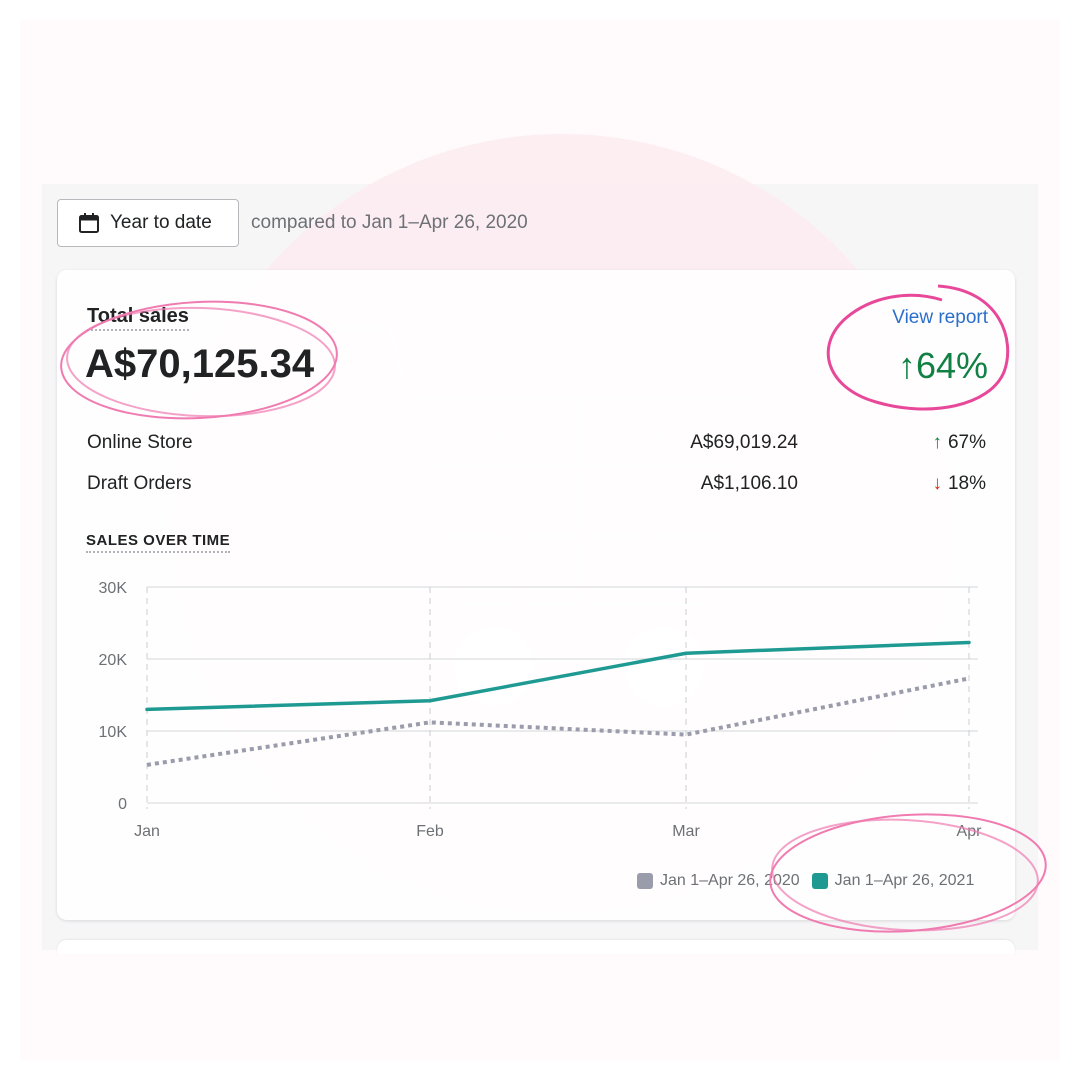  Describe the element at coordinates (749, 483) in the screenshot. I see `channel-value-draft-orders: A$1,106.10` at that location.